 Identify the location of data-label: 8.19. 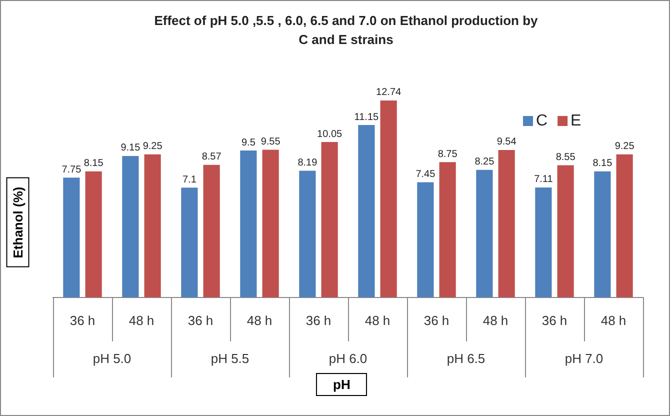
(308, 163).